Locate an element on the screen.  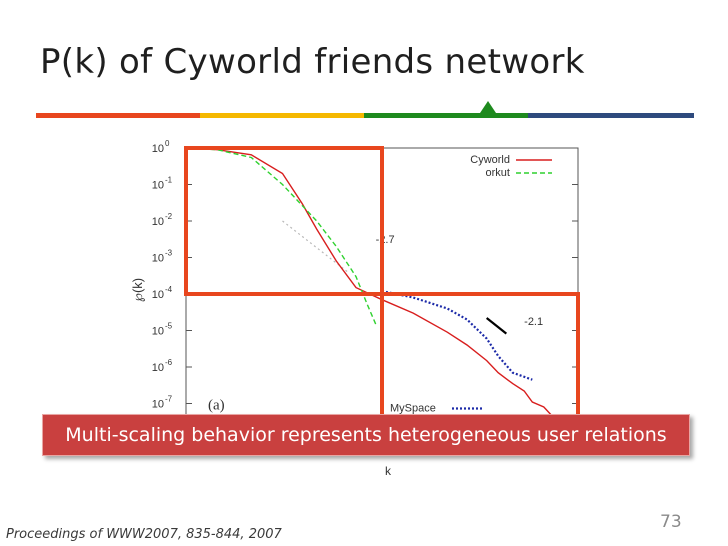
y-tick-exponent: -7 is located at coordinates (169, 399).